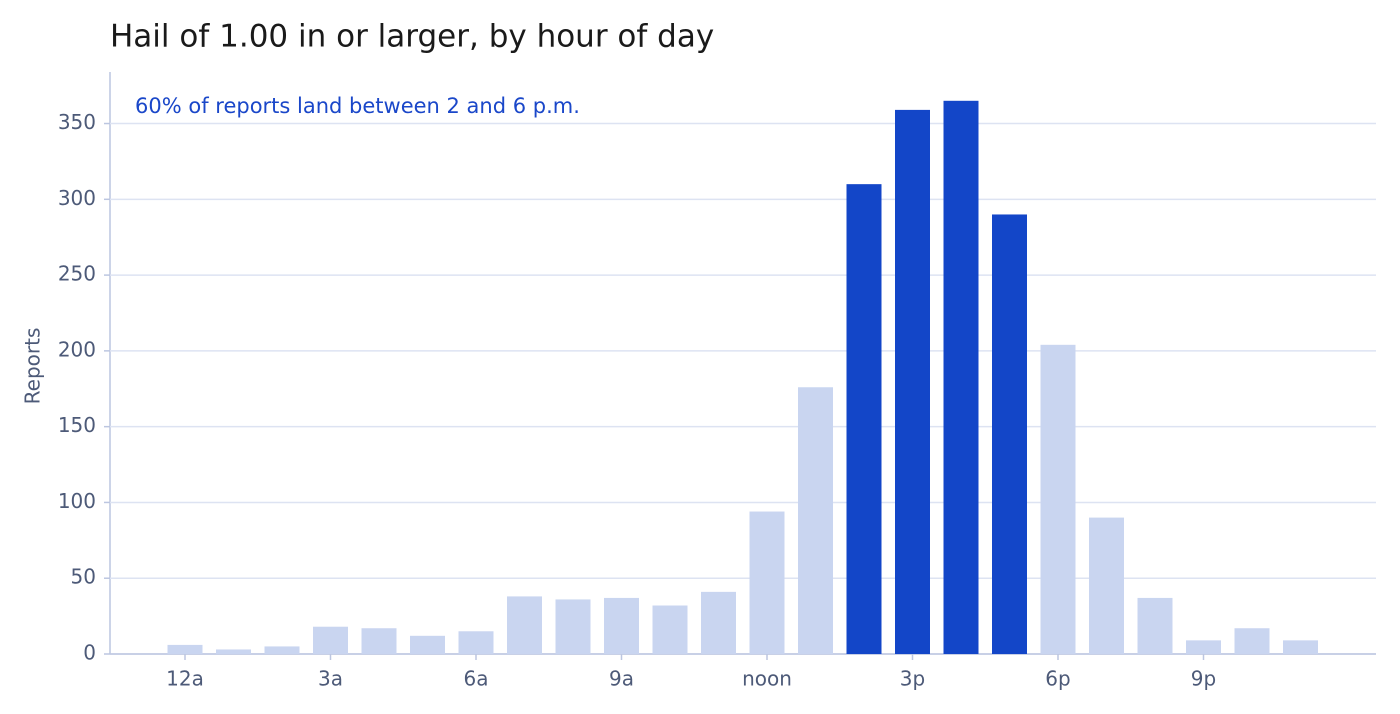 The width and height of the screenshot is (1400, 714). I want to click on x-tick-label: 9p, so click(1203, 679).